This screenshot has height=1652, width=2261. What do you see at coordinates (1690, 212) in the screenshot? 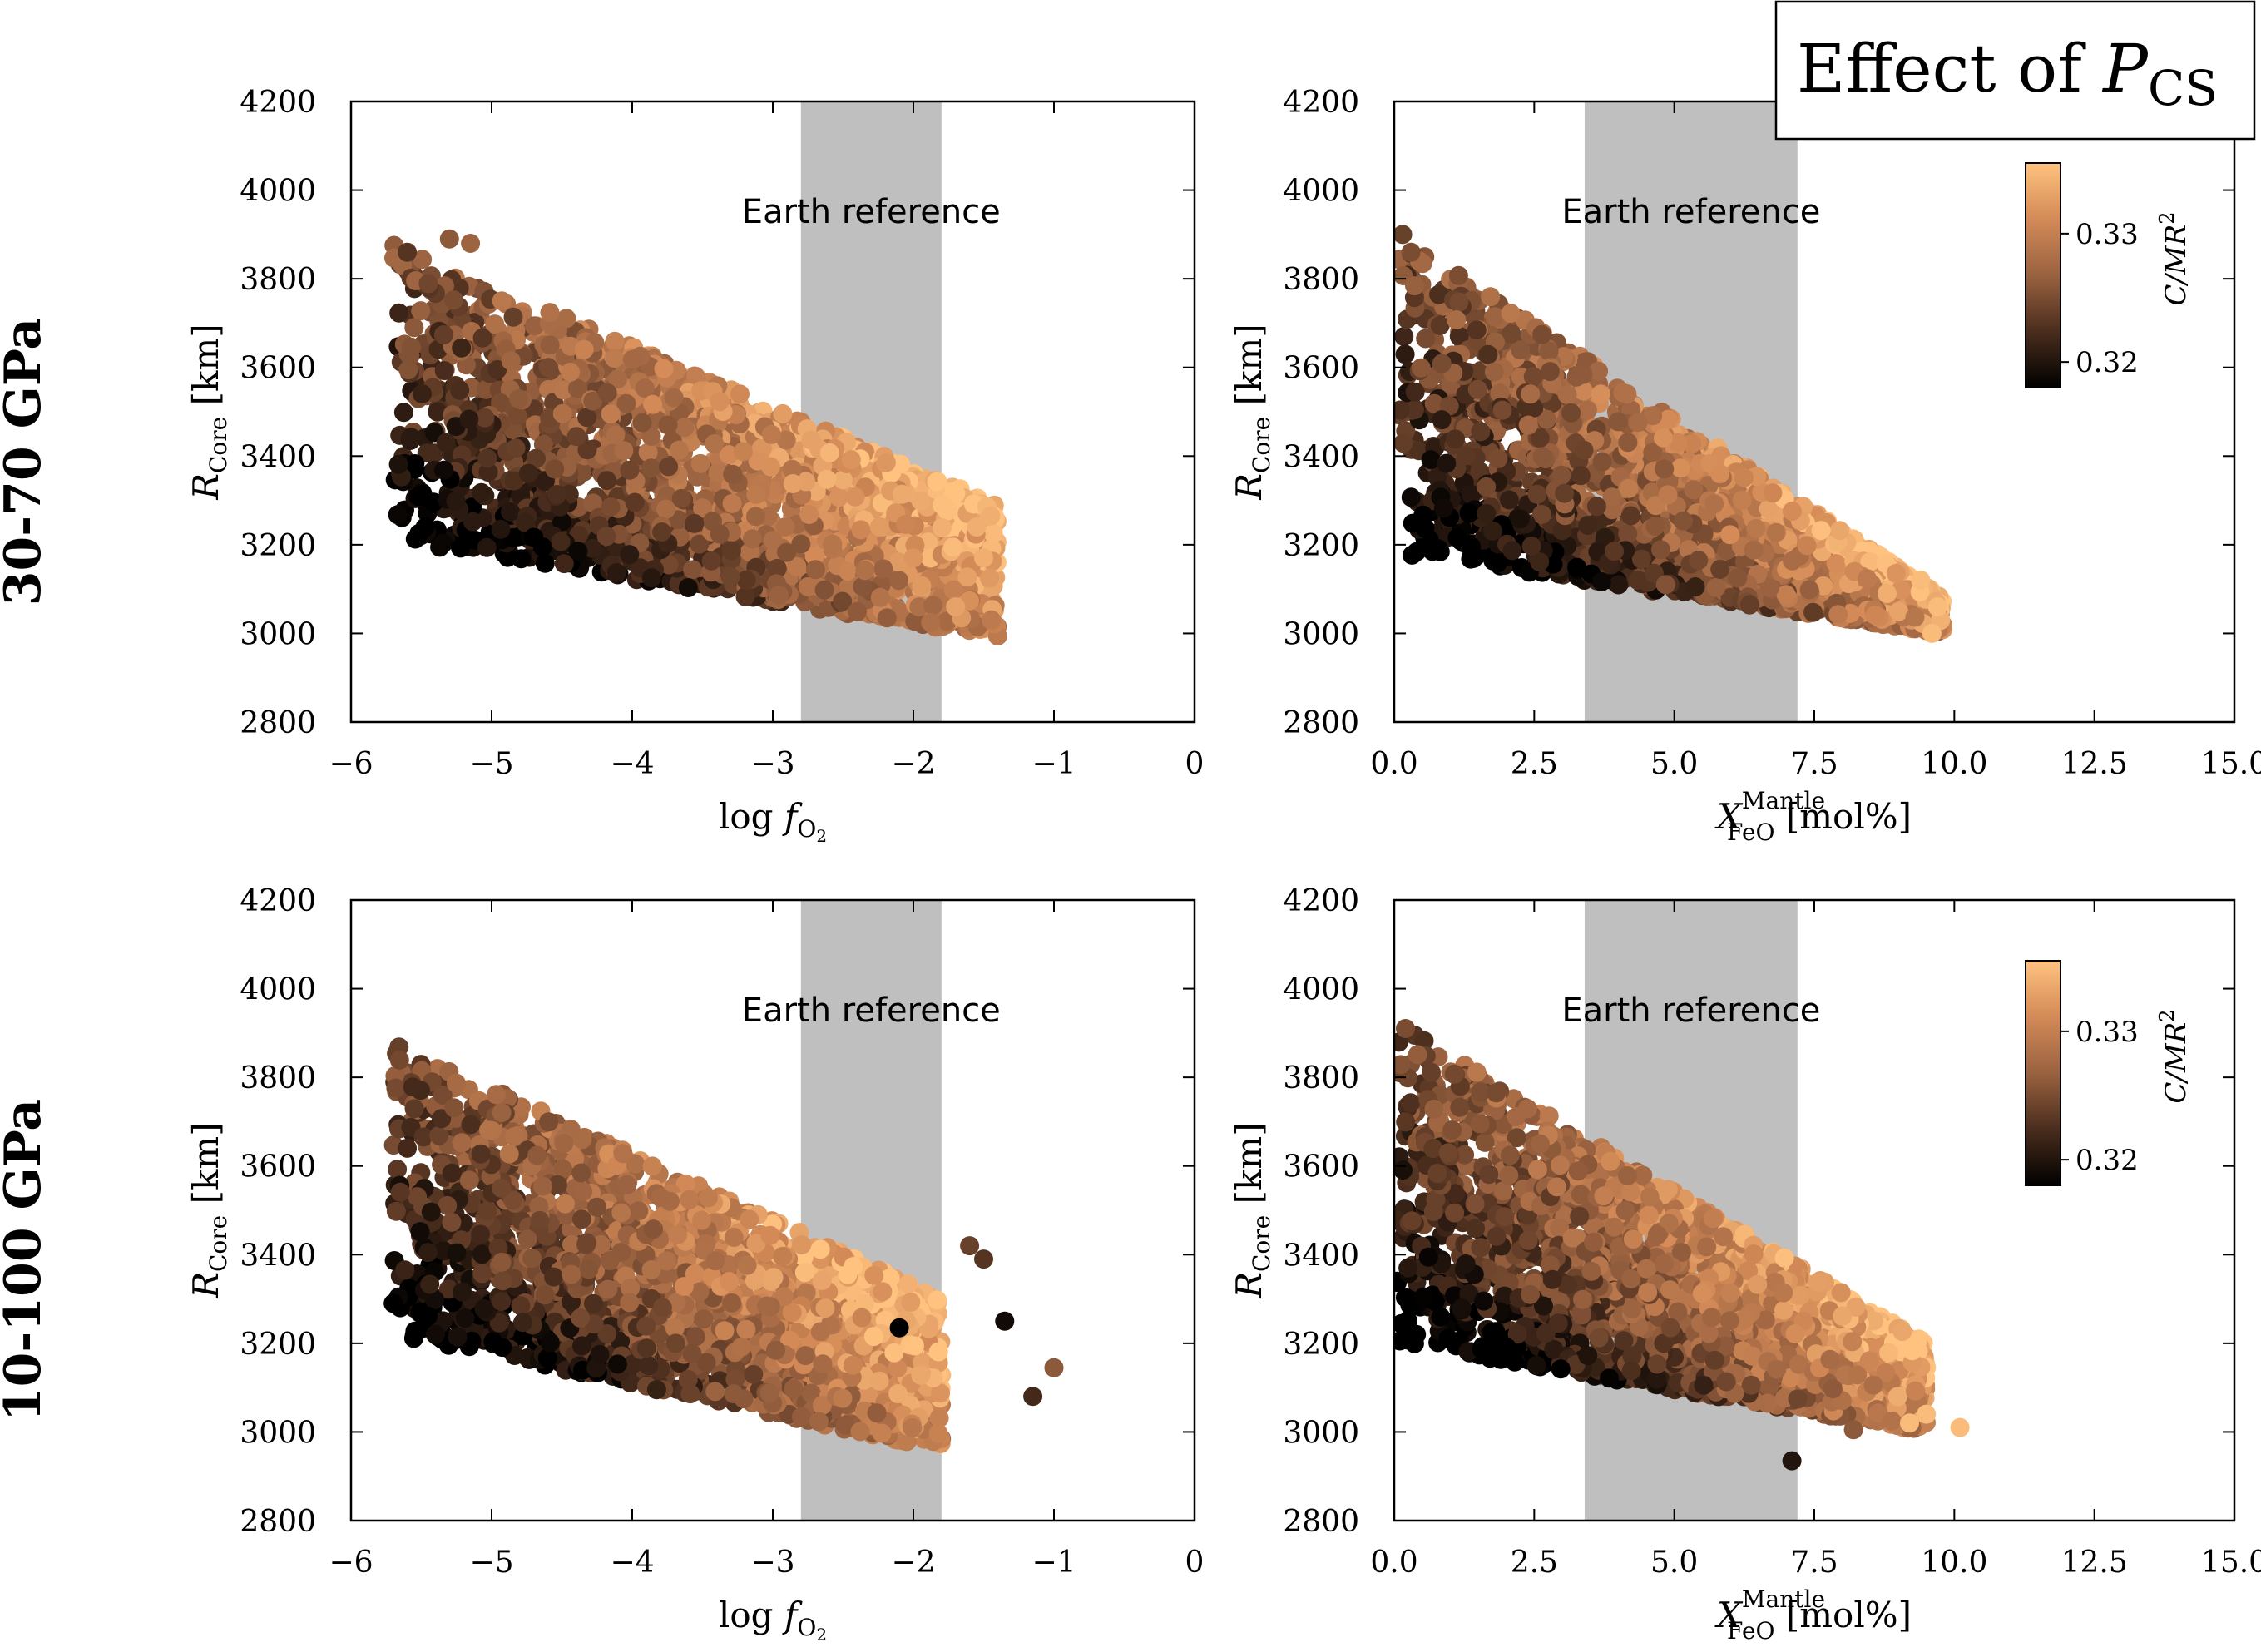
I see `band-label: Earth reference` at bounding box center [1690, 212].